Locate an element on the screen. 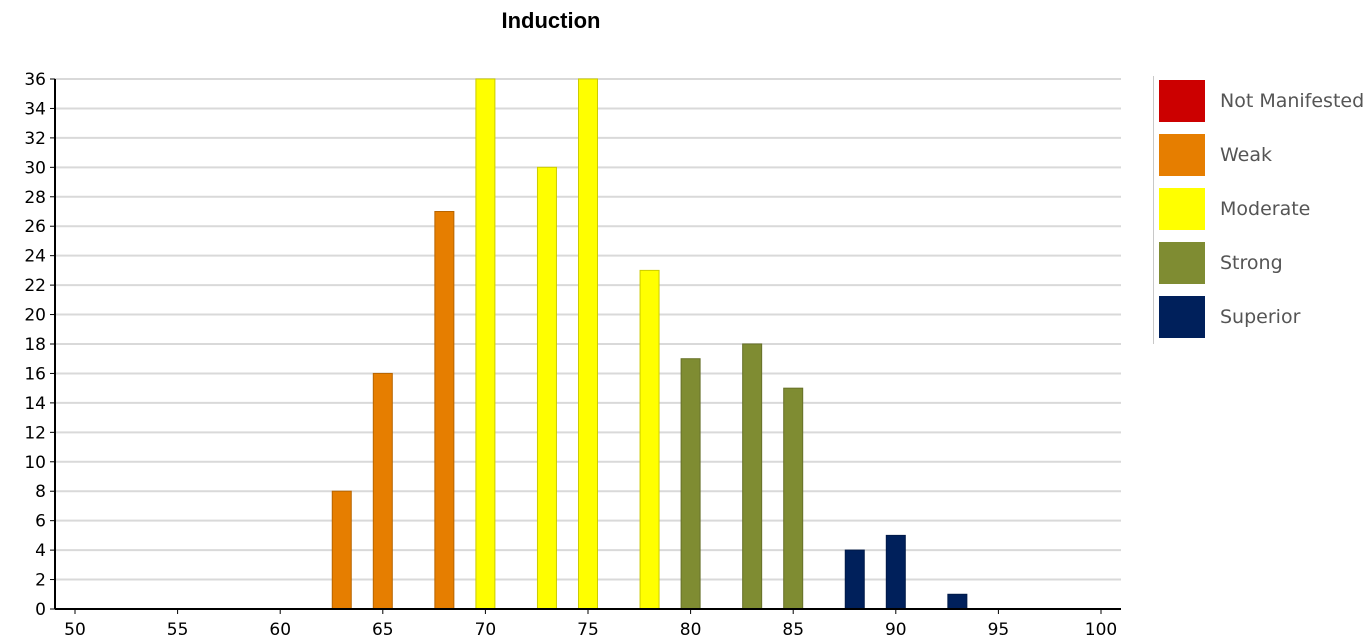 The width and height of the screenshot is (1372, 643). legend-label: Superior is located at coordinates (1260, 317).